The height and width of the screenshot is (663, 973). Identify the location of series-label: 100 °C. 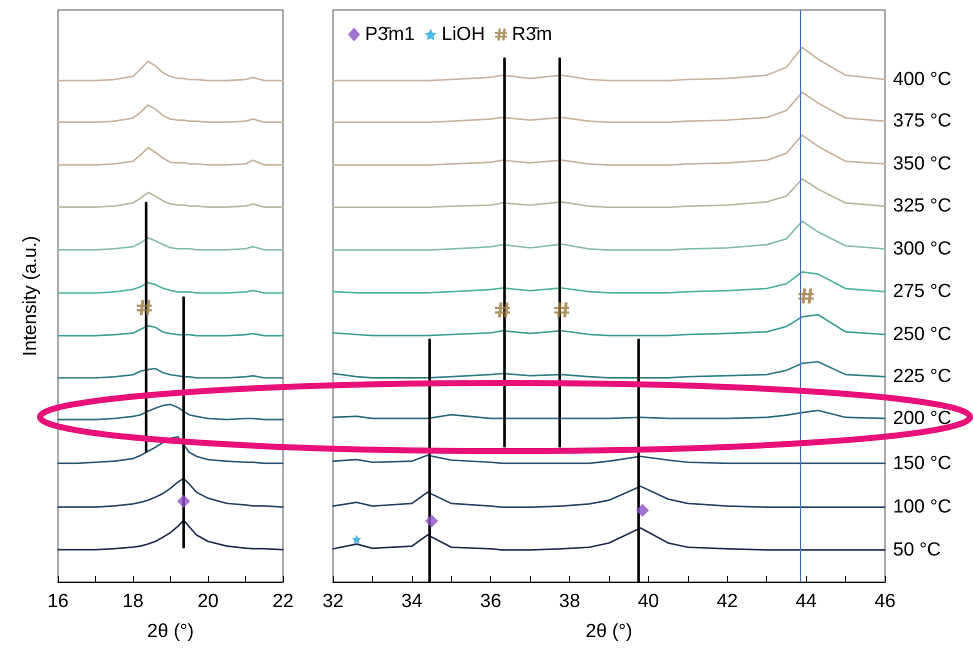
(922, 507).